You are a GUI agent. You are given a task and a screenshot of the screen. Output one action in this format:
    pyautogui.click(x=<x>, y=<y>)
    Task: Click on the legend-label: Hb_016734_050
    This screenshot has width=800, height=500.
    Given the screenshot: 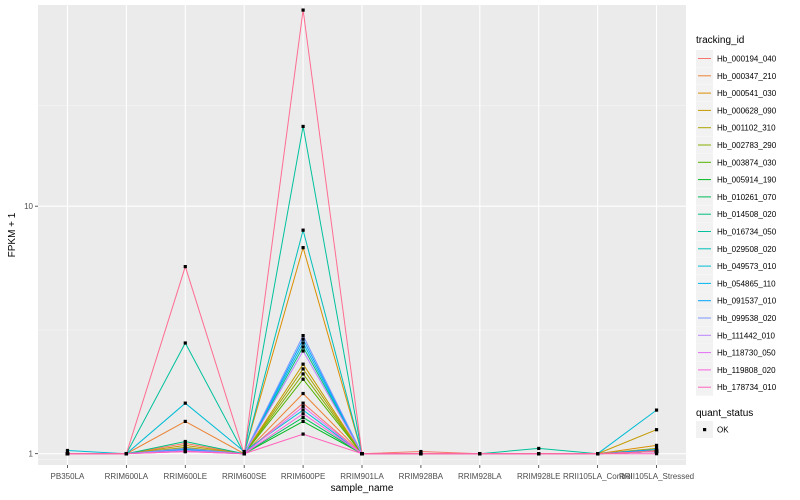 What is the action you would take?
    pyautogui.click(x=747, y=232)
    